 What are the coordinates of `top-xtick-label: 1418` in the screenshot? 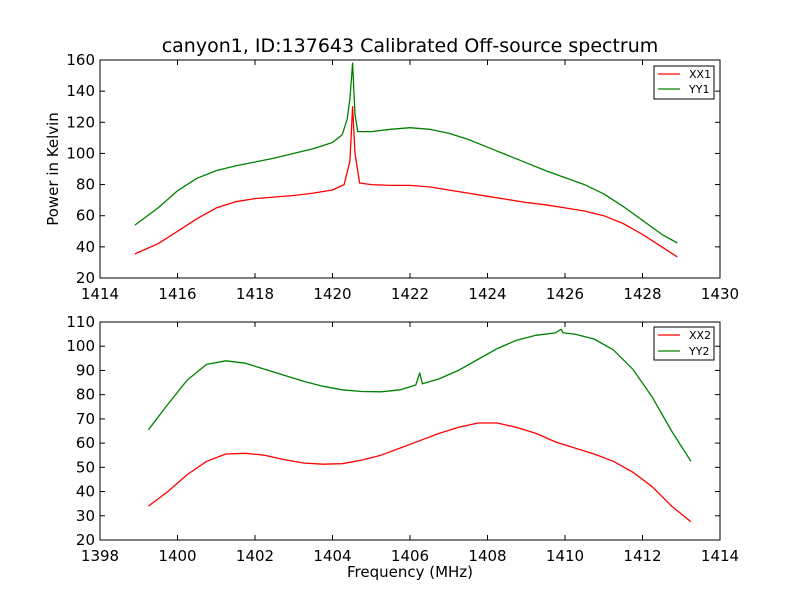 It's located at (255, 294).